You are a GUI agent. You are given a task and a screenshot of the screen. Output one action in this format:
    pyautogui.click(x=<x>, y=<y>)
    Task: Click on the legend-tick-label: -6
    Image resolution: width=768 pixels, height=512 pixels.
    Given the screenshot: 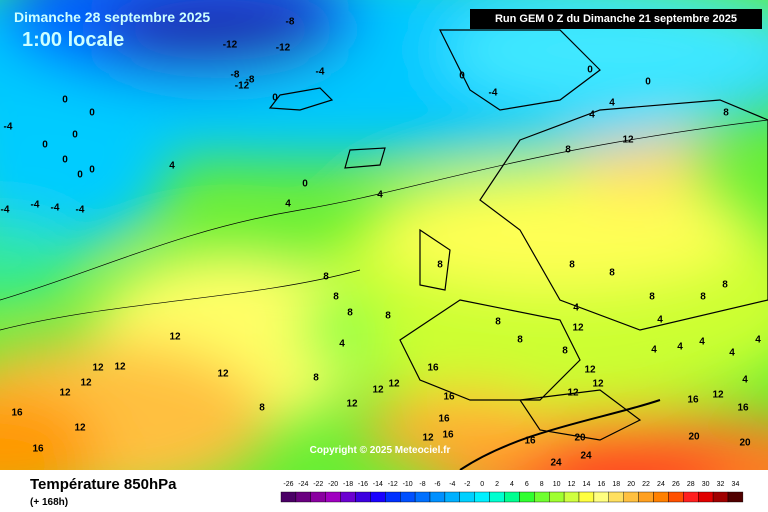 What is the action you would take?
    pyautogui.click(x=437, y=484)
    